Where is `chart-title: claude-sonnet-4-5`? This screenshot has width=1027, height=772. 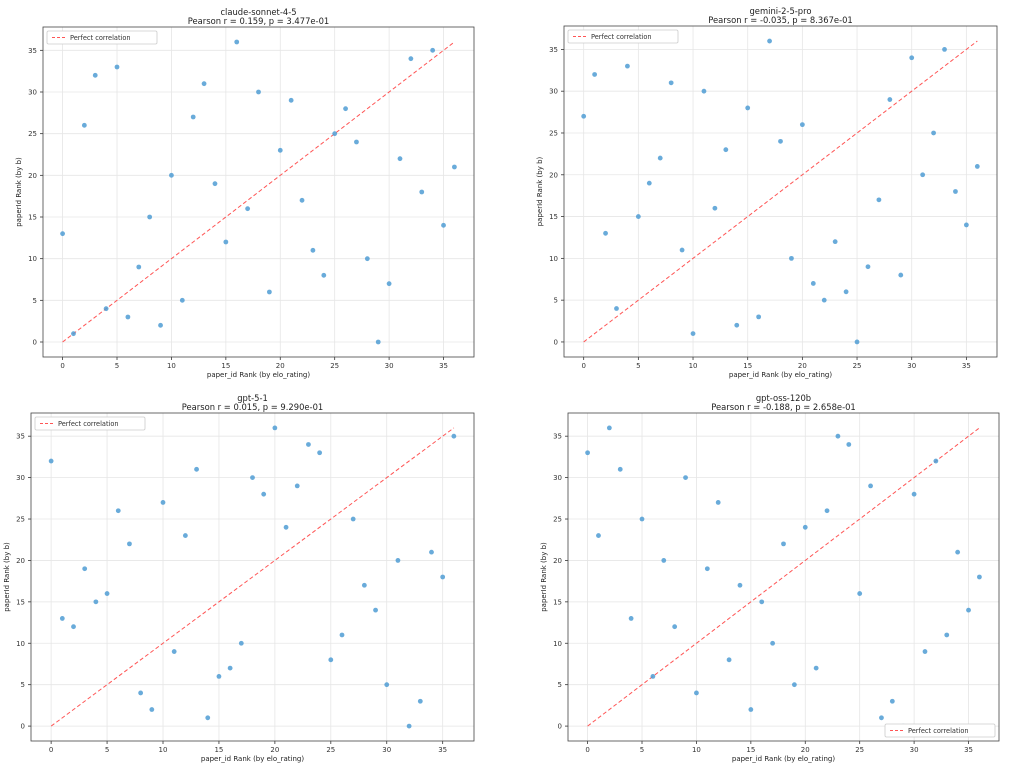 chart-title: claude-sonnet-4-5 is located at coordinates (258, 12).